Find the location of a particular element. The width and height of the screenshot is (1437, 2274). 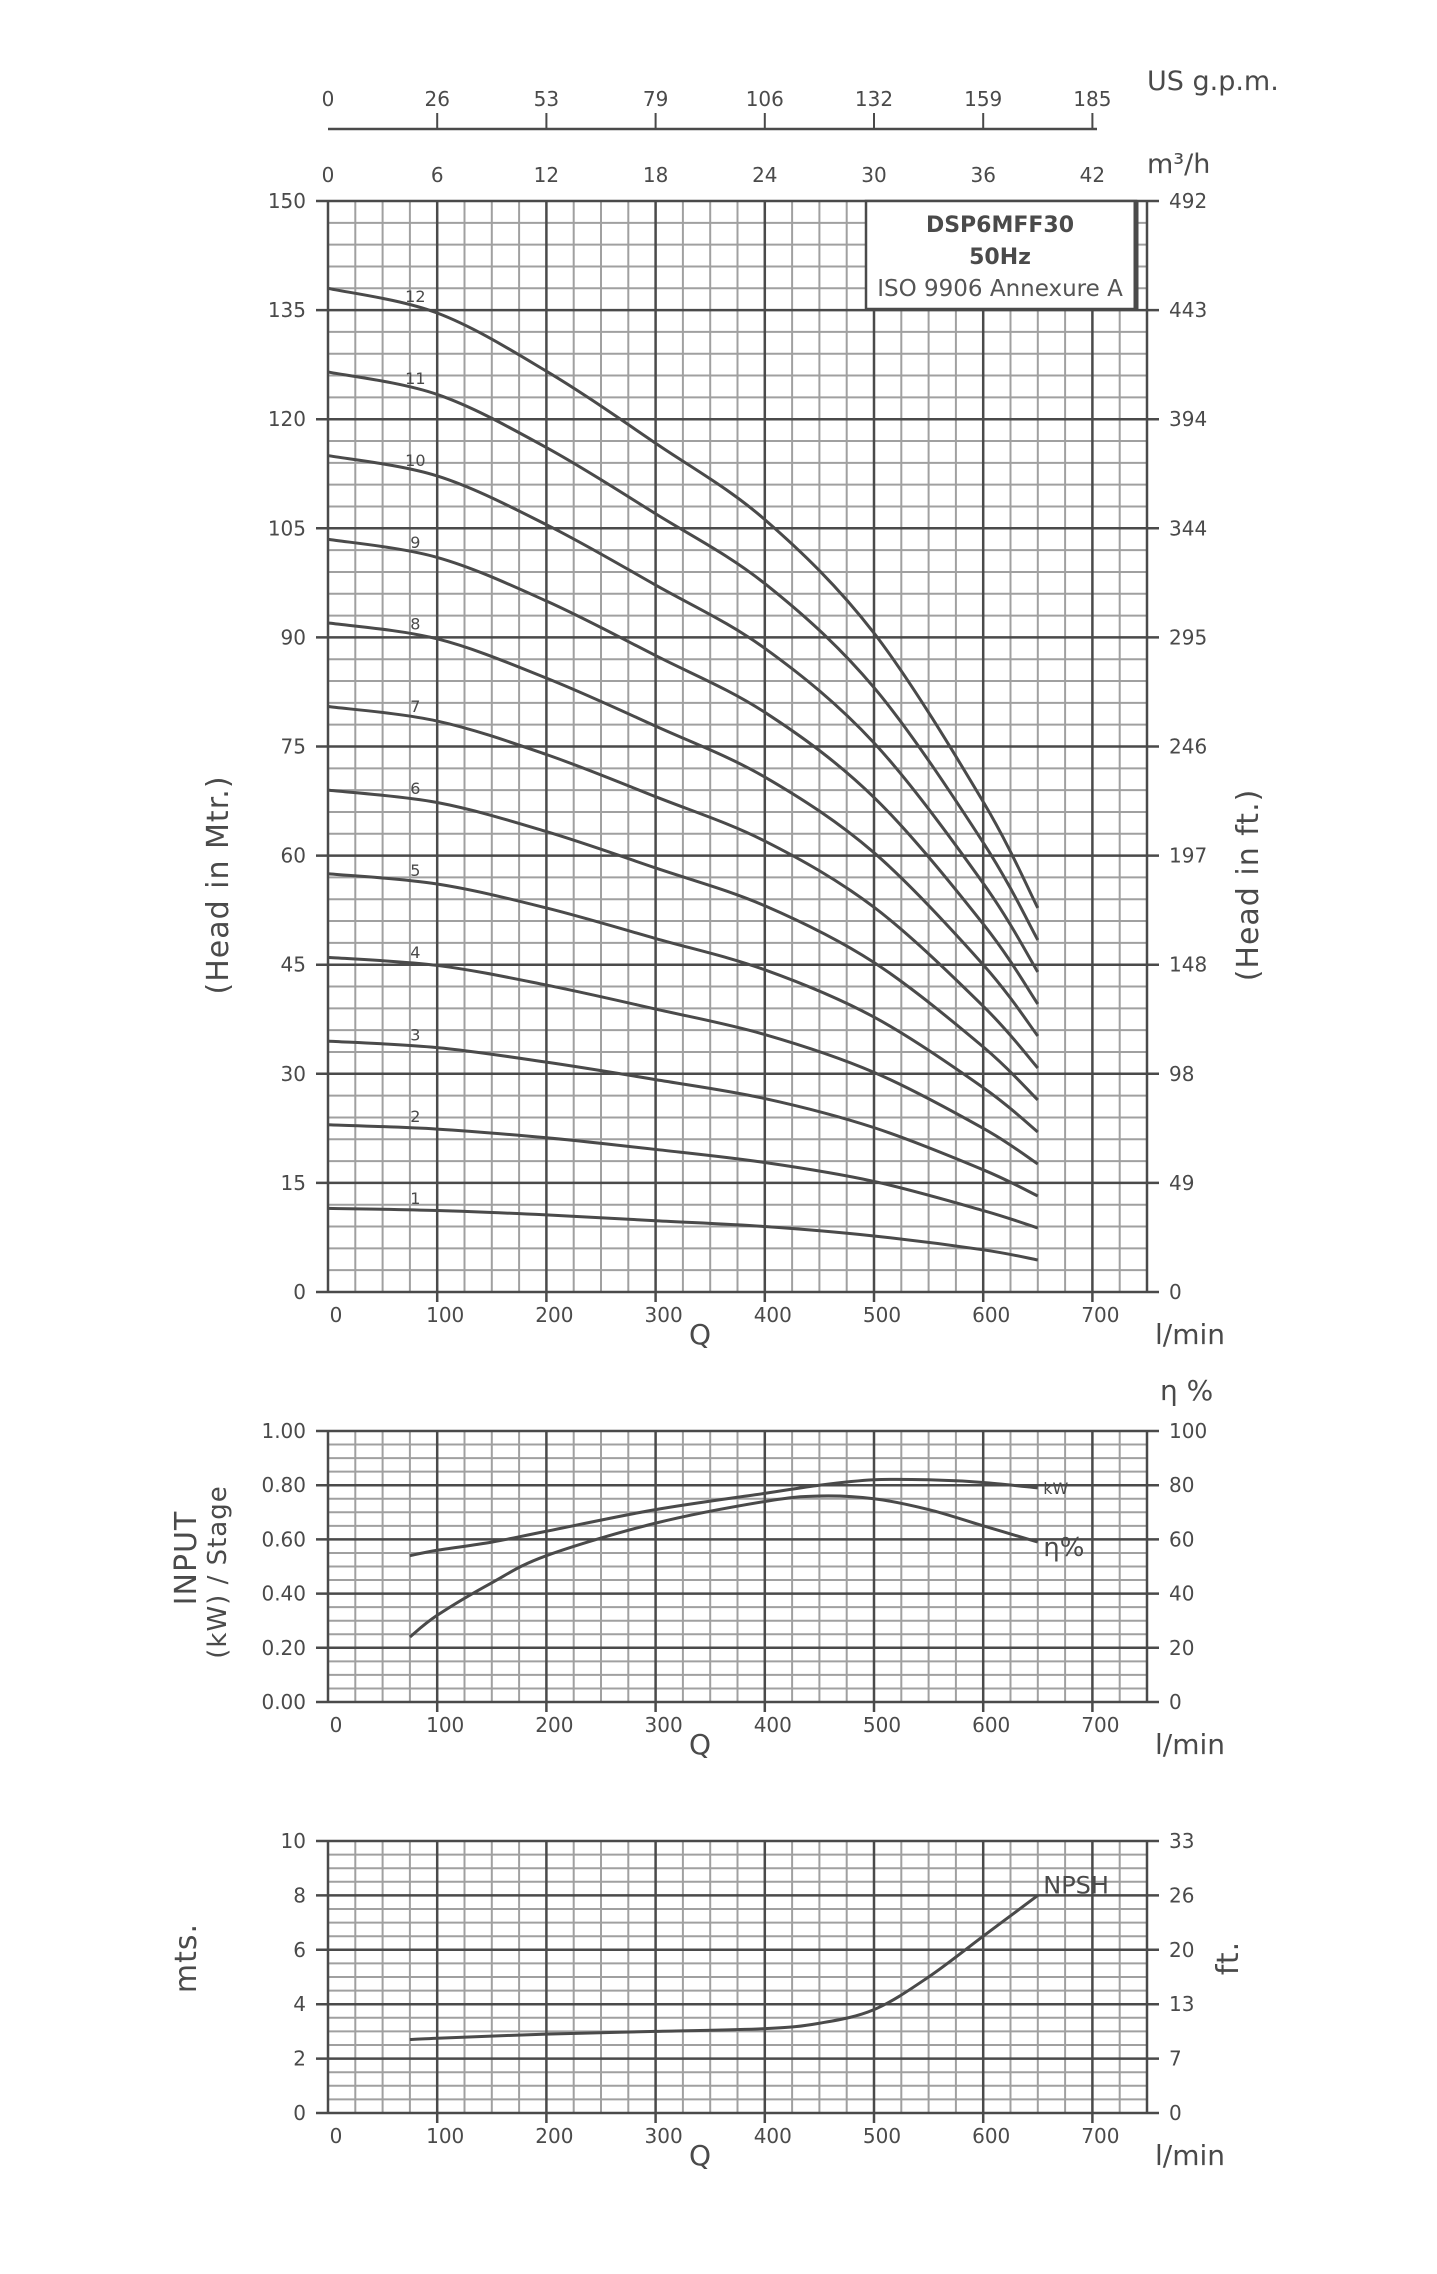

gpm-tick: 132 is located at coordinates (874, 99).